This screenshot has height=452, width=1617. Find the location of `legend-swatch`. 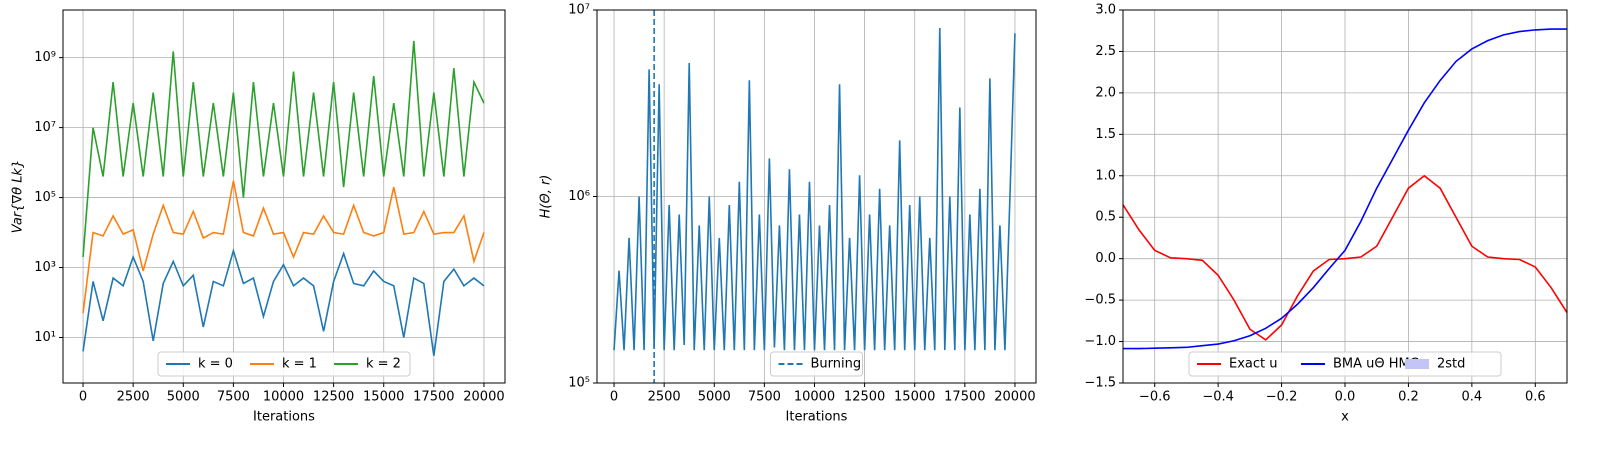

legend-swatch is located at coordinates (1417, 364).